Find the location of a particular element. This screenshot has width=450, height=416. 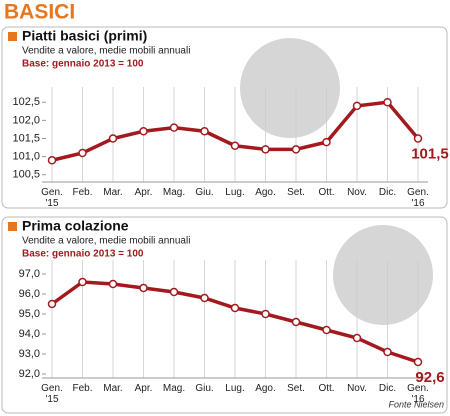

y-tick-label: 102,0 is located at coordinates (26, 120).